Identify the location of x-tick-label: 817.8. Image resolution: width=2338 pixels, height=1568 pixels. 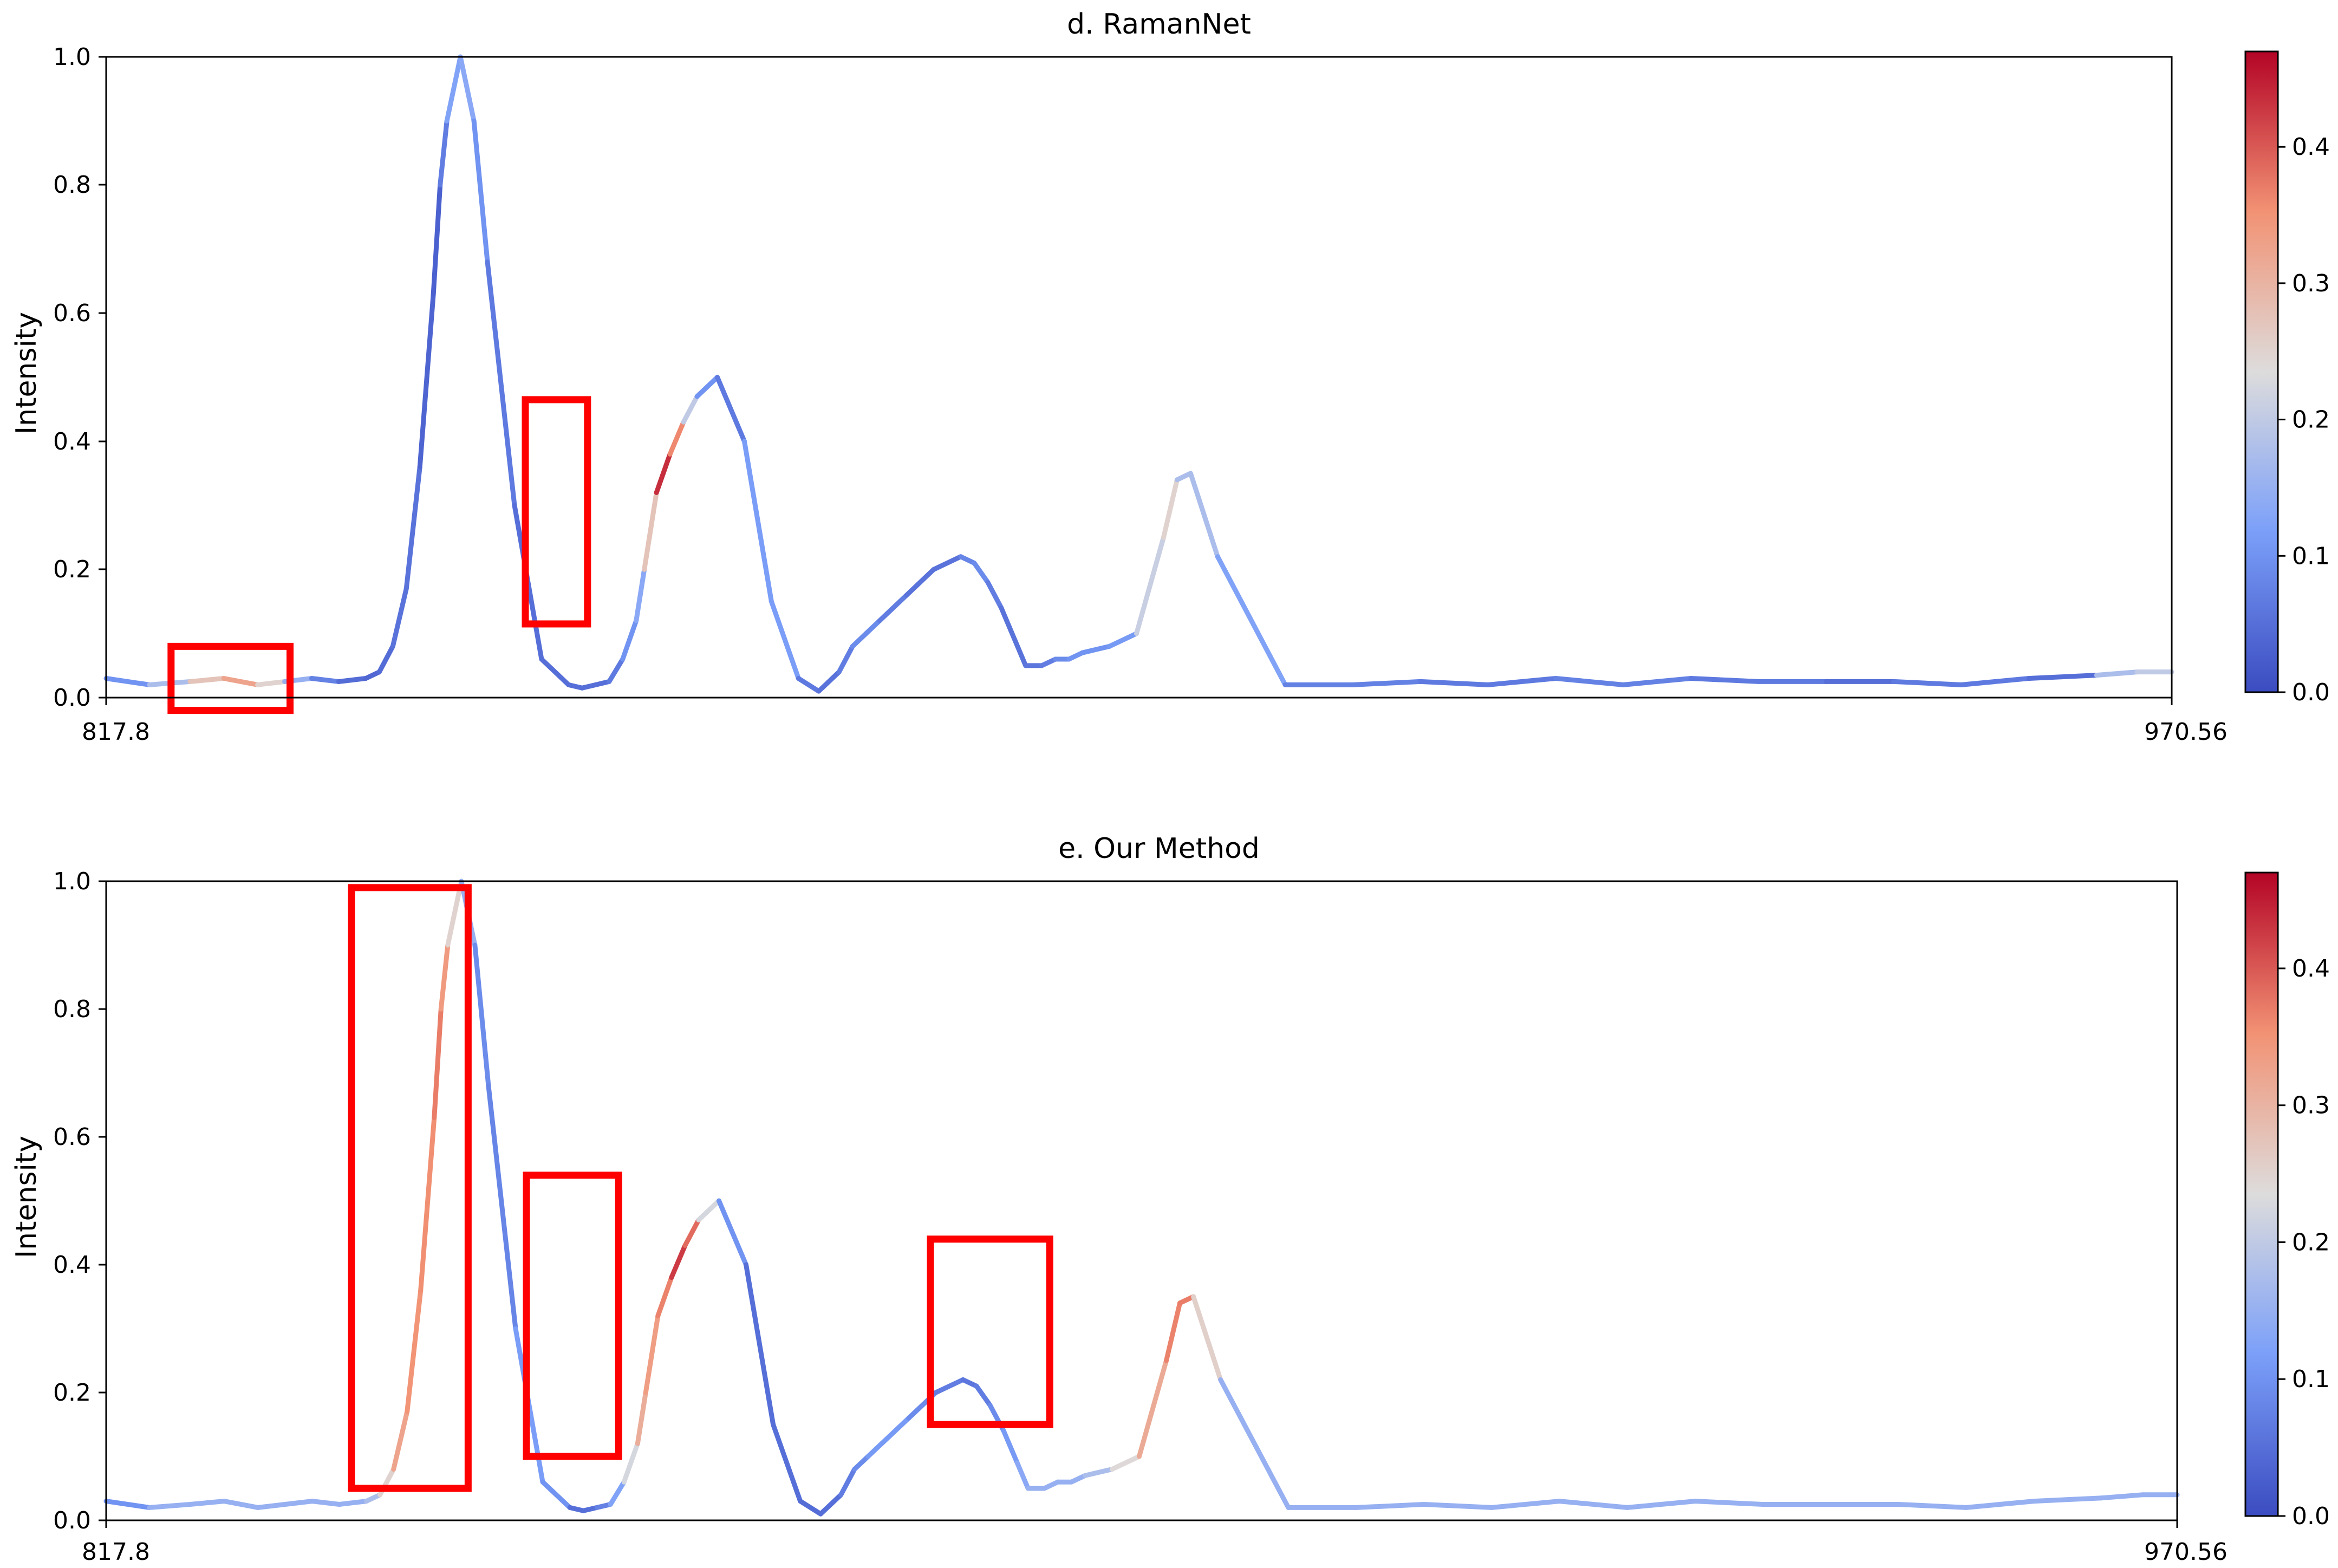
(116, 732).